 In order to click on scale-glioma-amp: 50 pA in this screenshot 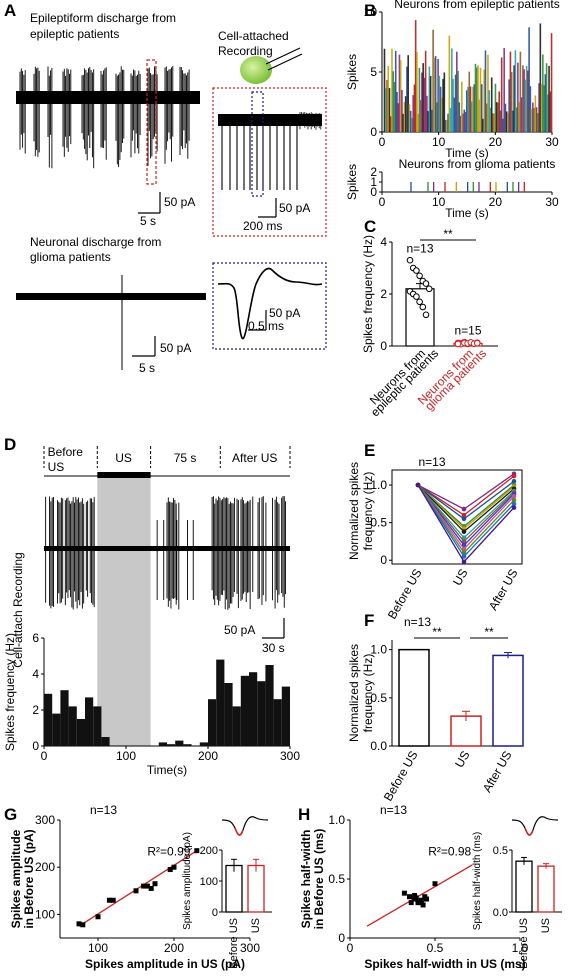, I will do `click(175, 348)`.